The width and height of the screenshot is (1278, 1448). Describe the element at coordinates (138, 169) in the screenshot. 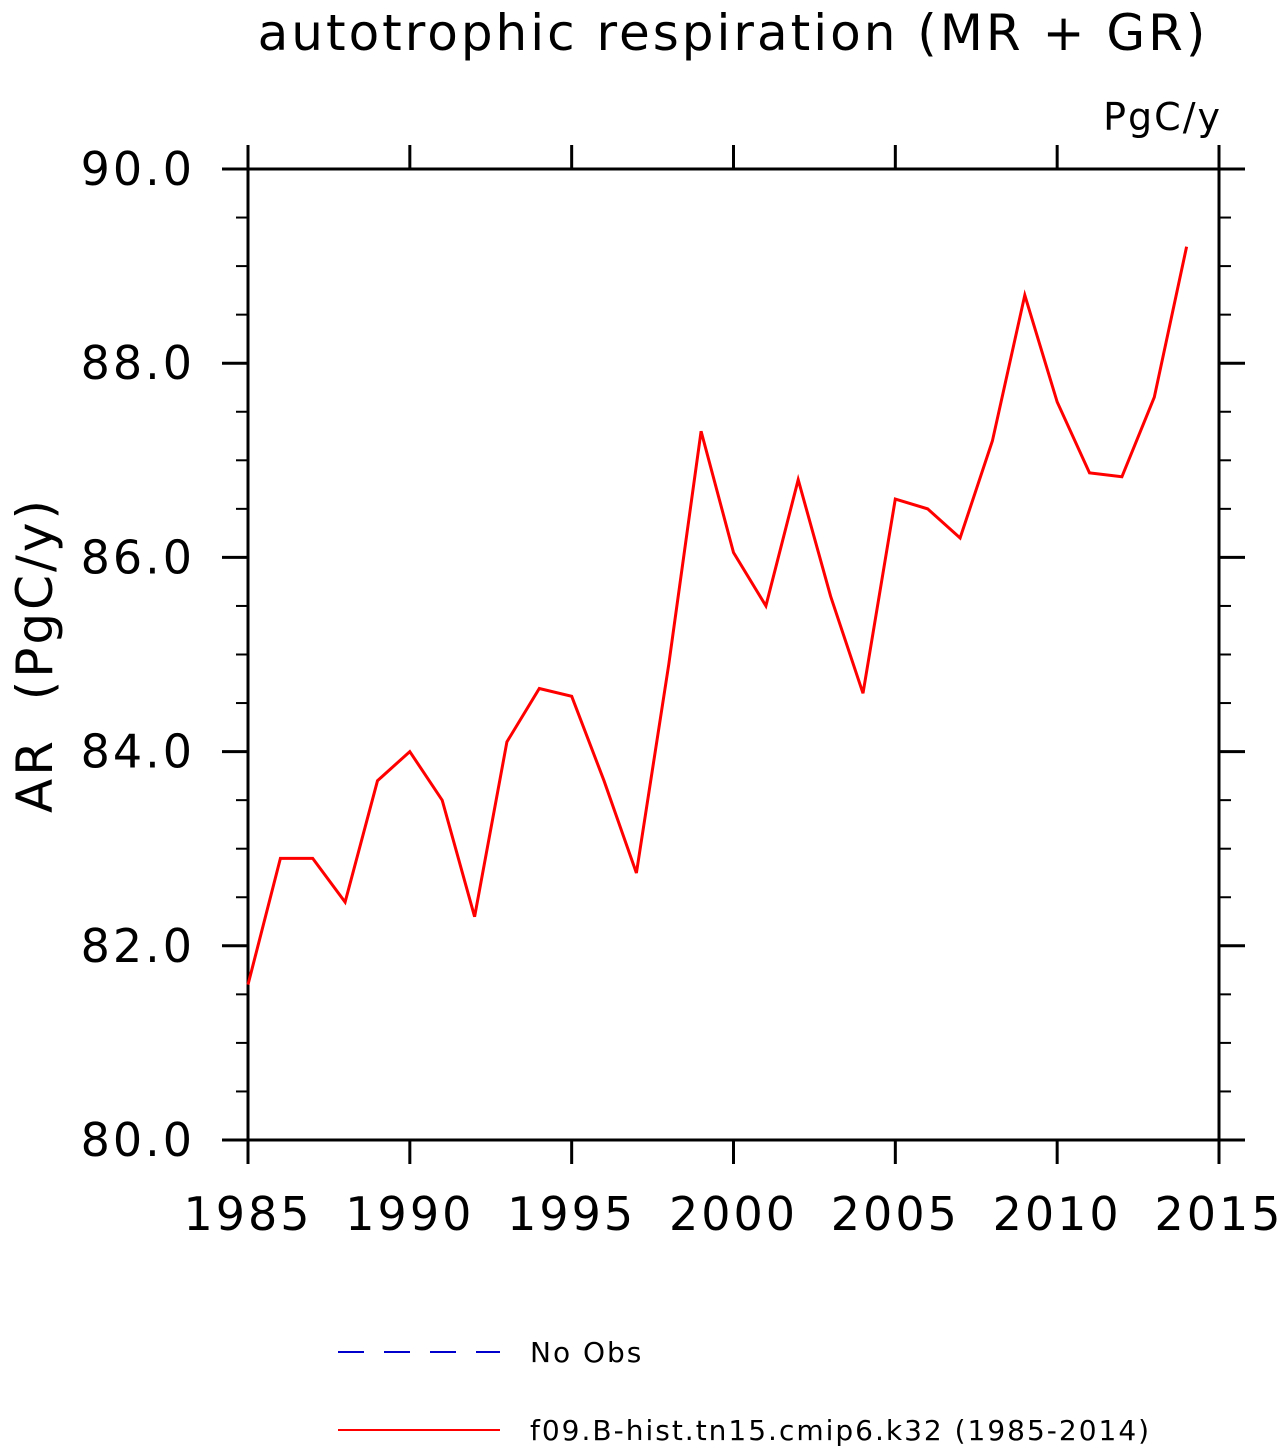

I see `y-tick-label: 90.0` at that location.